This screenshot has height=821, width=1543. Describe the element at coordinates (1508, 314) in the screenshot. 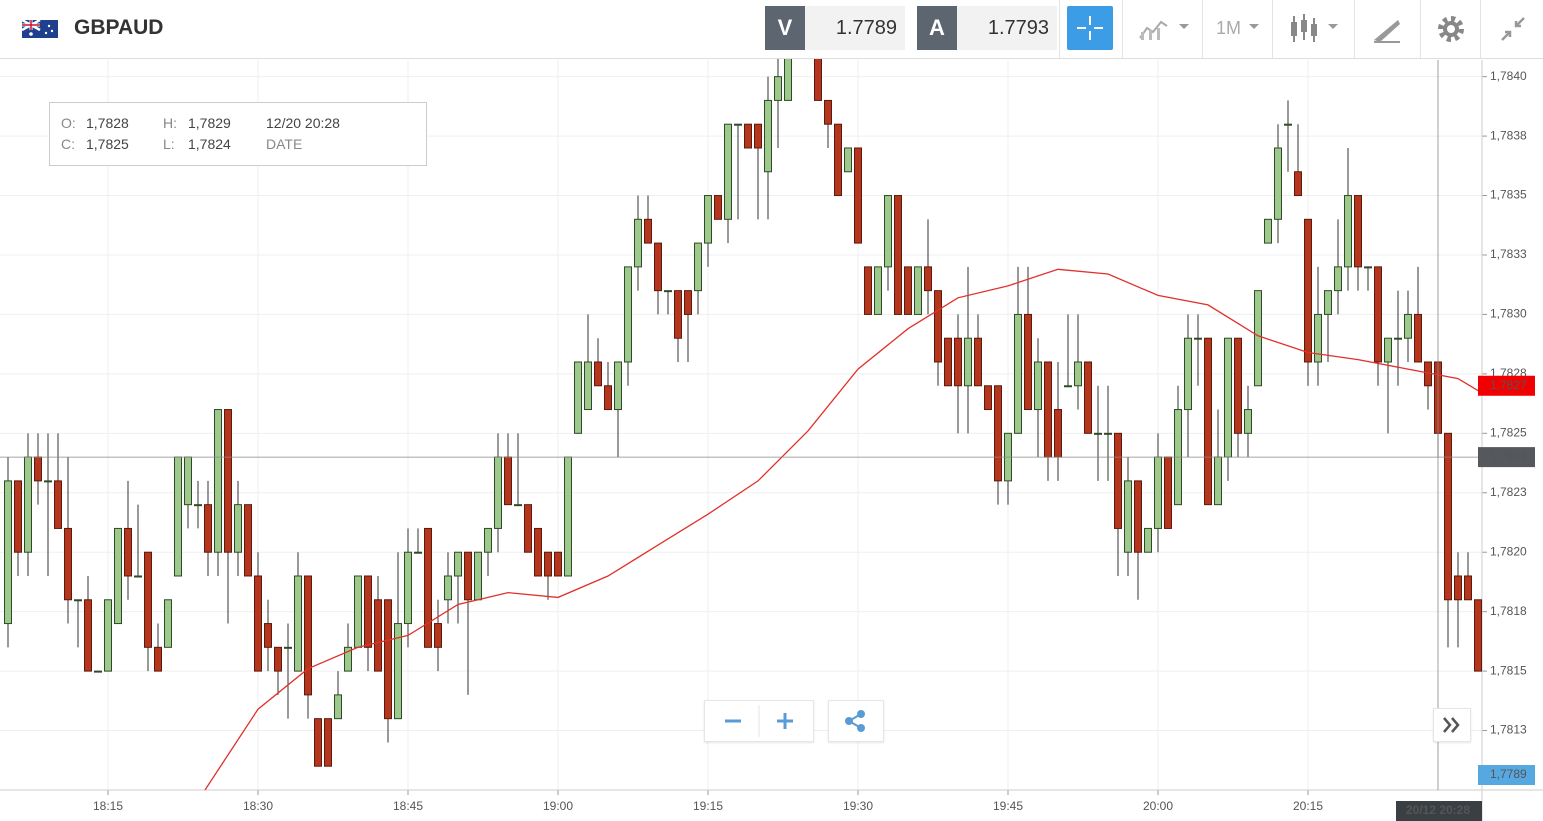

I see `y-tick-label: 1,7830` at that location.